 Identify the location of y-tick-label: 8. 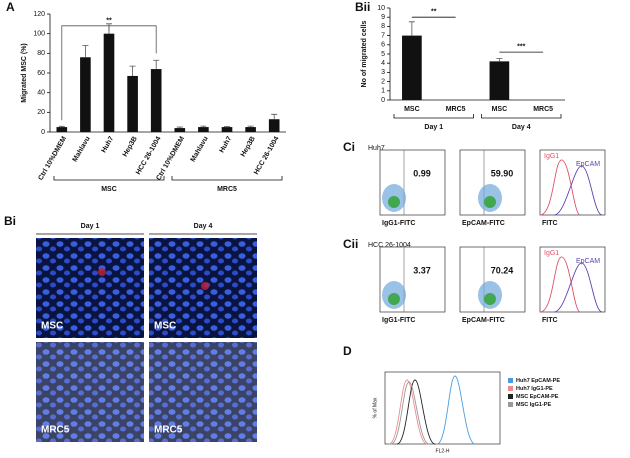
(383, 26).